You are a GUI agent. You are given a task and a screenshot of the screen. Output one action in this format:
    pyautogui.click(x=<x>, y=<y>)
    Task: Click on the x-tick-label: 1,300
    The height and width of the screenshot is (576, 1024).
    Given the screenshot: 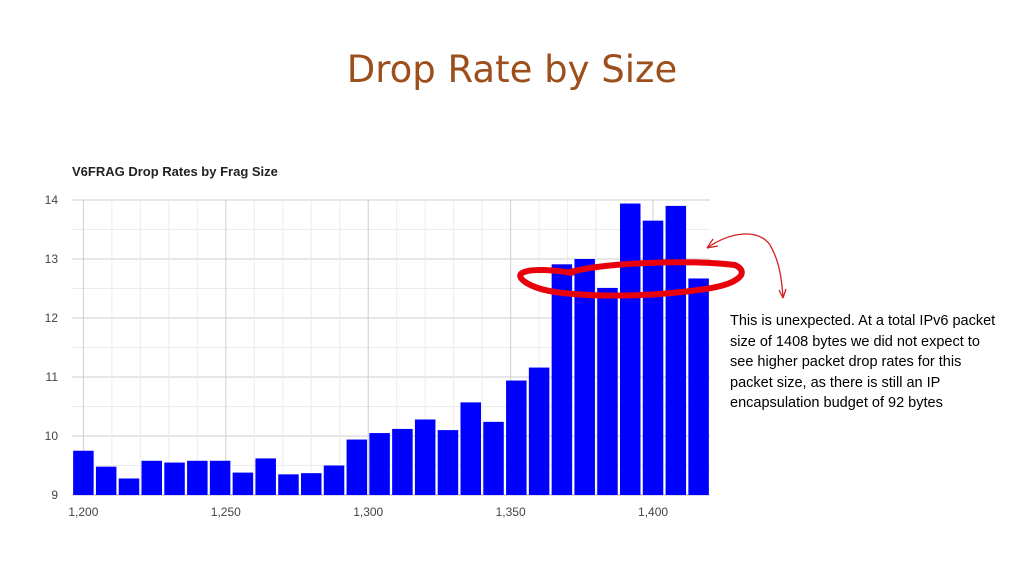 What is the action you would take?
    pyautogui.click(x=368, y=512)
    